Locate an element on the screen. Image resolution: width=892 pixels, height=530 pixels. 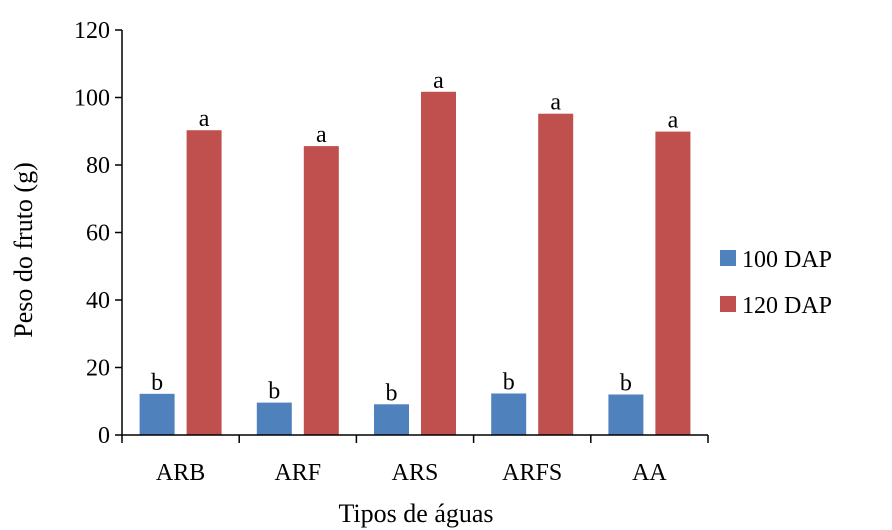
bar-120-dap-arf is located at coordinates (321, 290).